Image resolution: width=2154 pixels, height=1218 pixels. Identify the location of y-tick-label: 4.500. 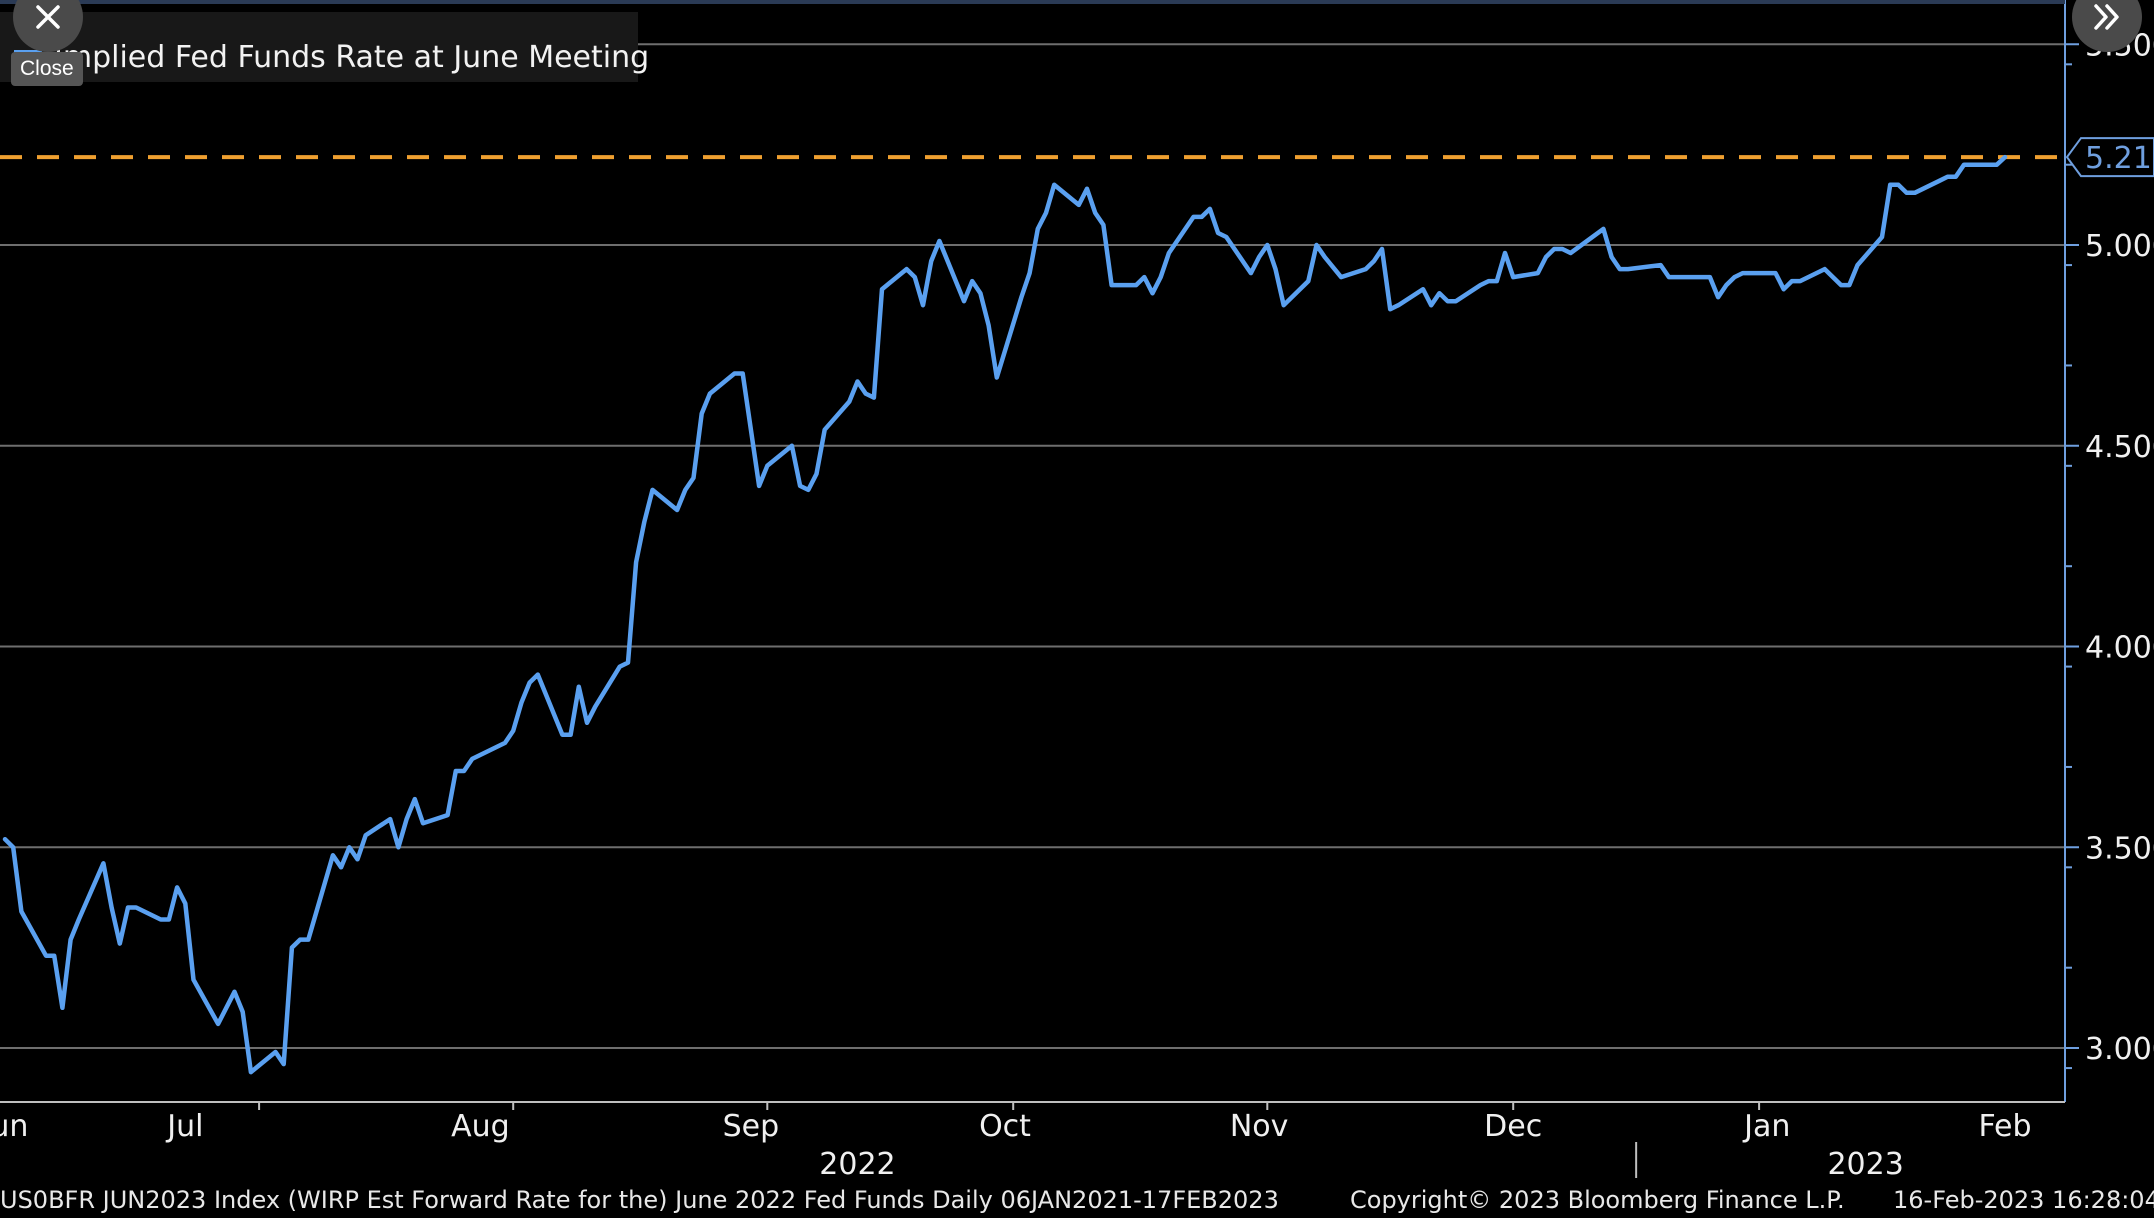
(2119, 447).